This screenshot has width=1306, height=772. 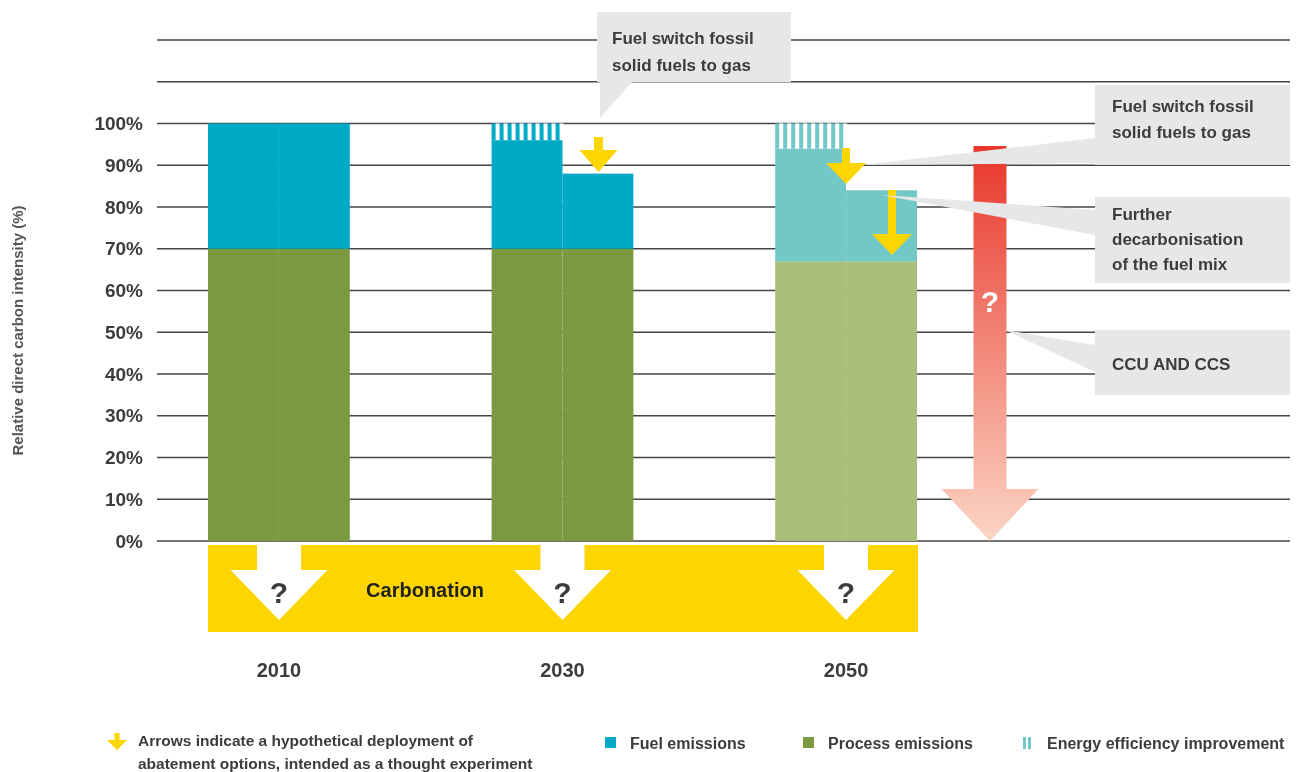 I want to click on y-tick-label: 10%, so click(x=124, y=499).